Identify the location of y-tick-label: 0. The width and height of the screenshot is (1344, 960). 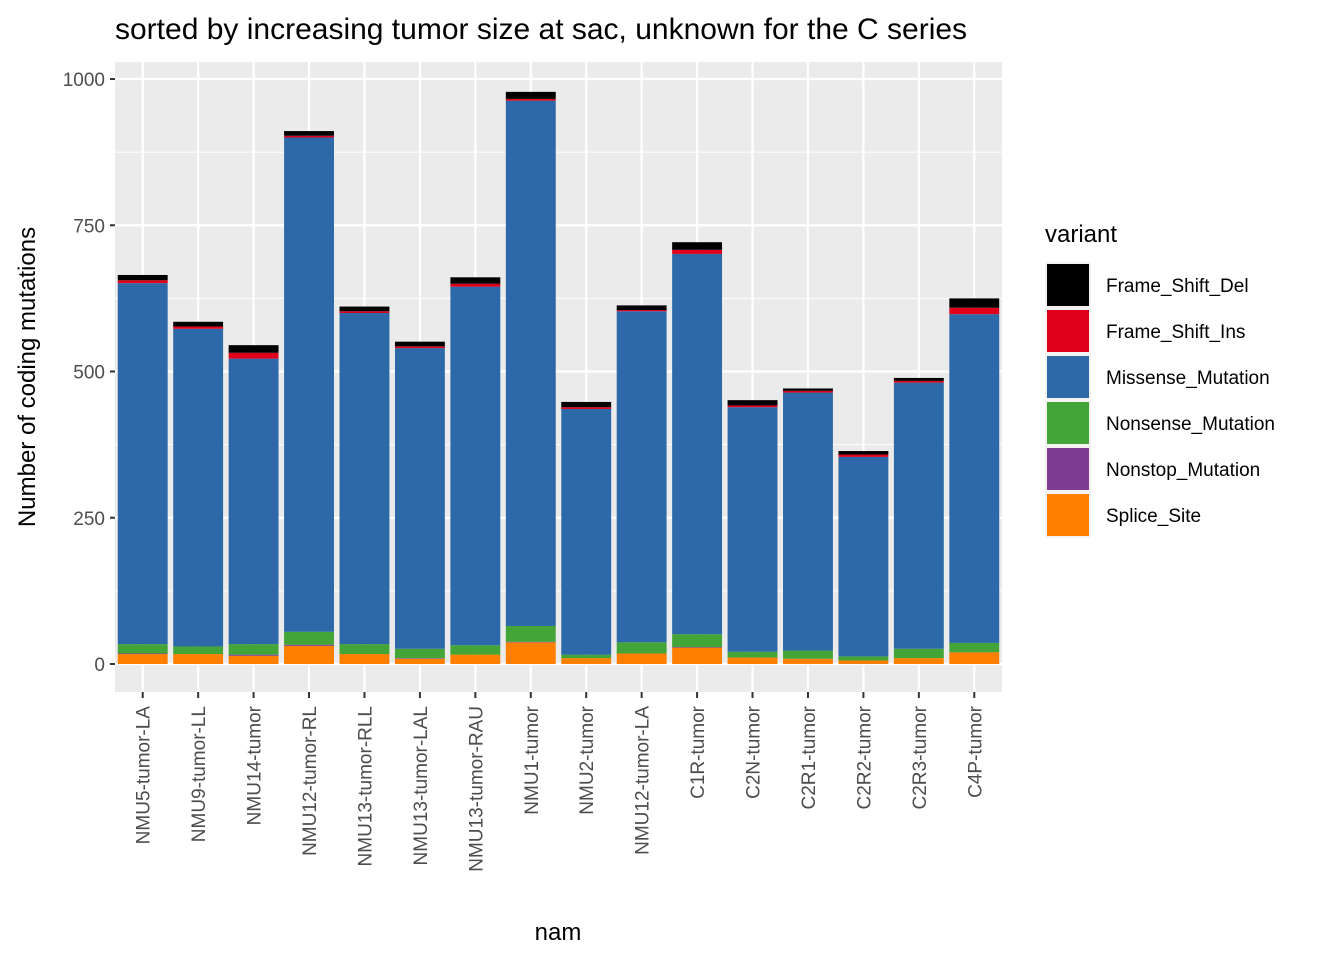
(99, 665).